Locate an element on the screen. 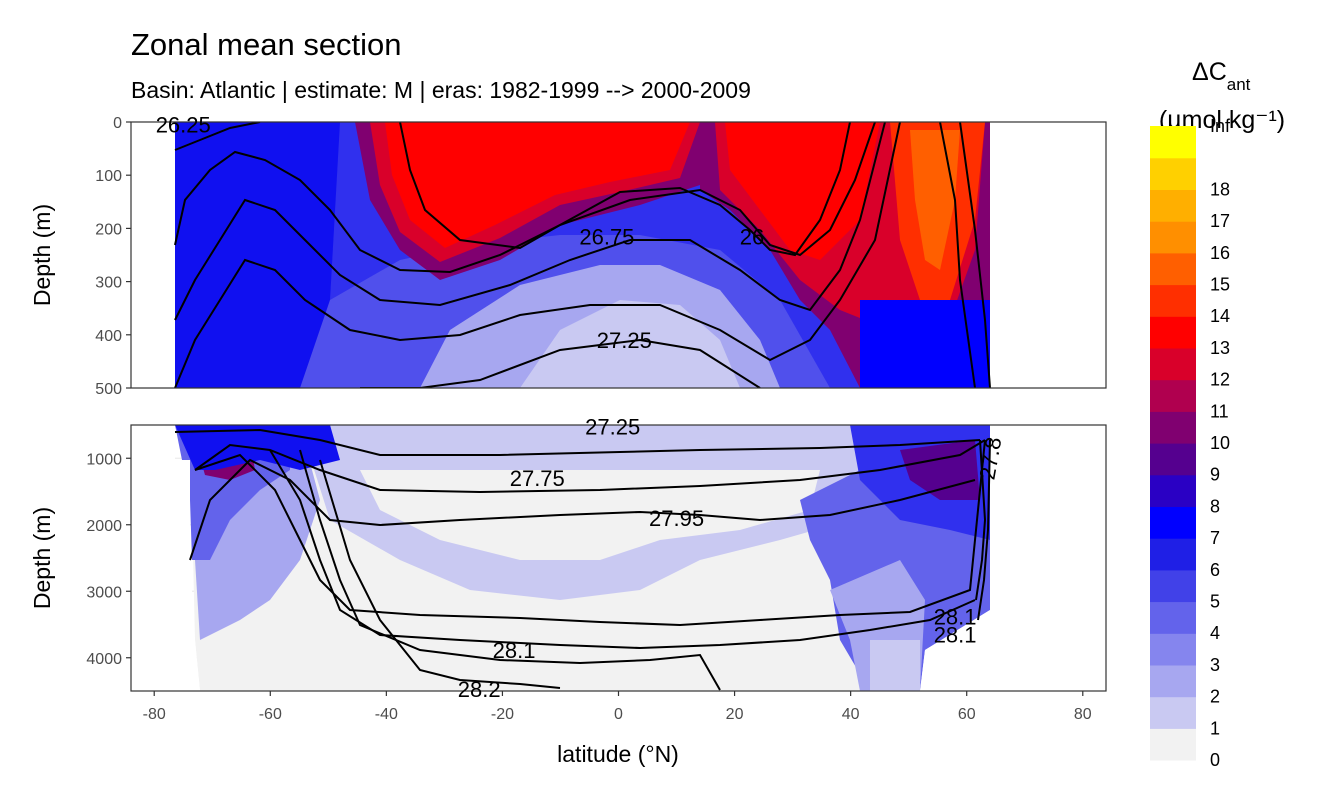  legend-label: 11 is located at coordinates (1219, 411).